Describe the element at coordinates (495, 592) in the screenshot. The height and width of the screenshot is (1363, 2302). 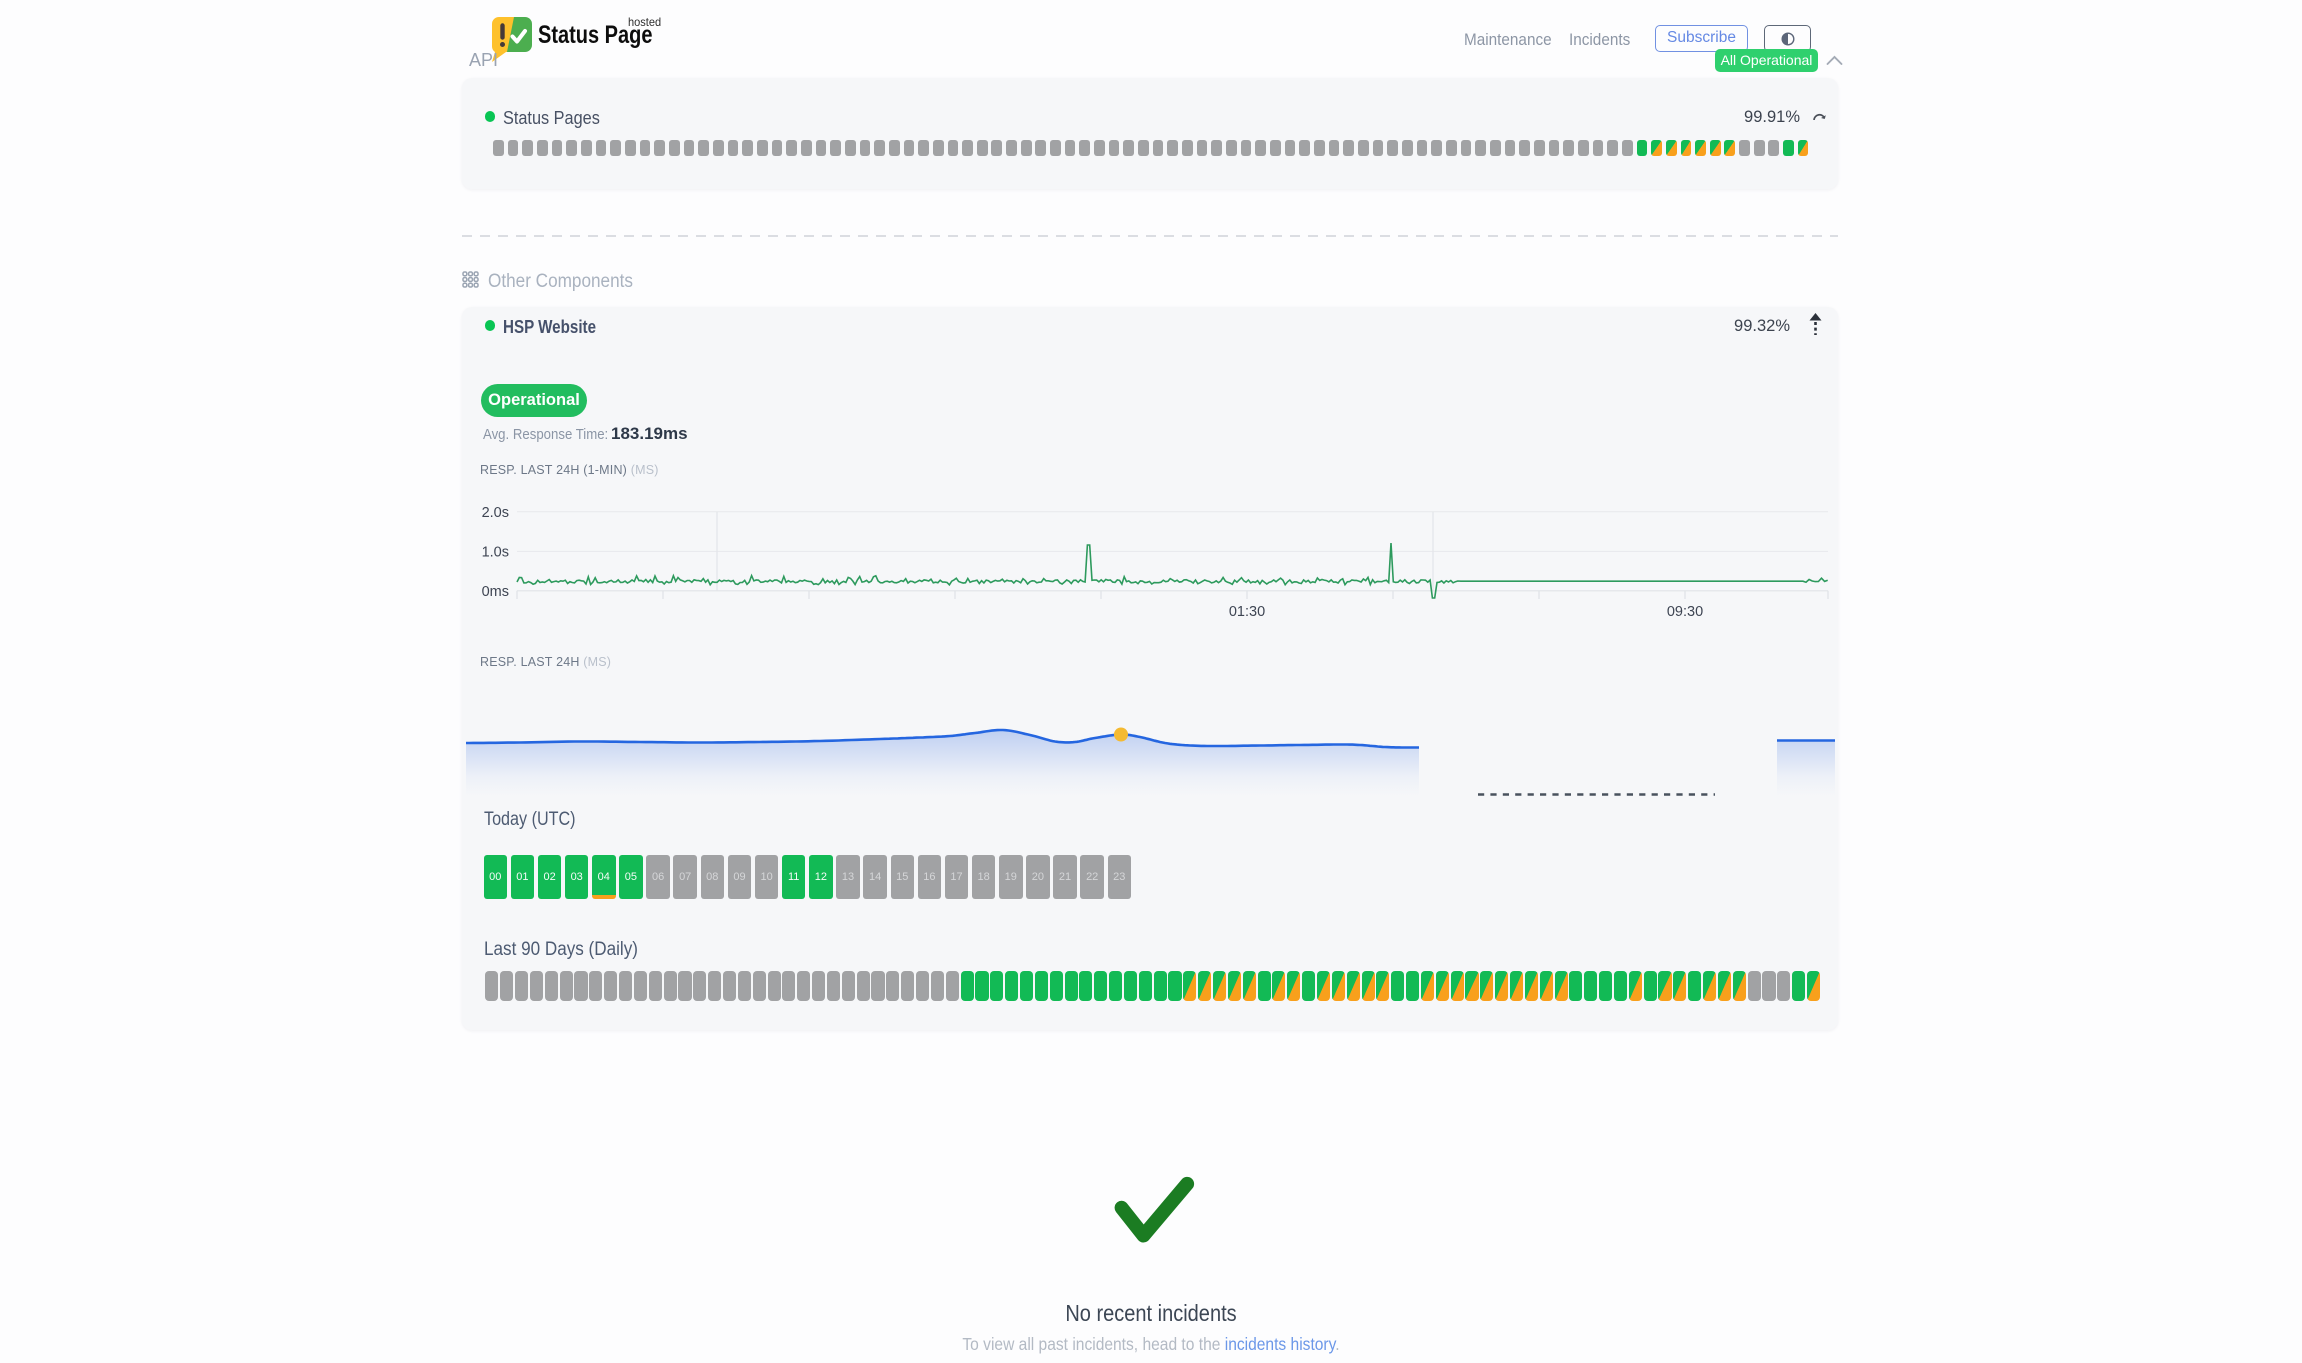
I see `svg-text: 0ms` at that location.